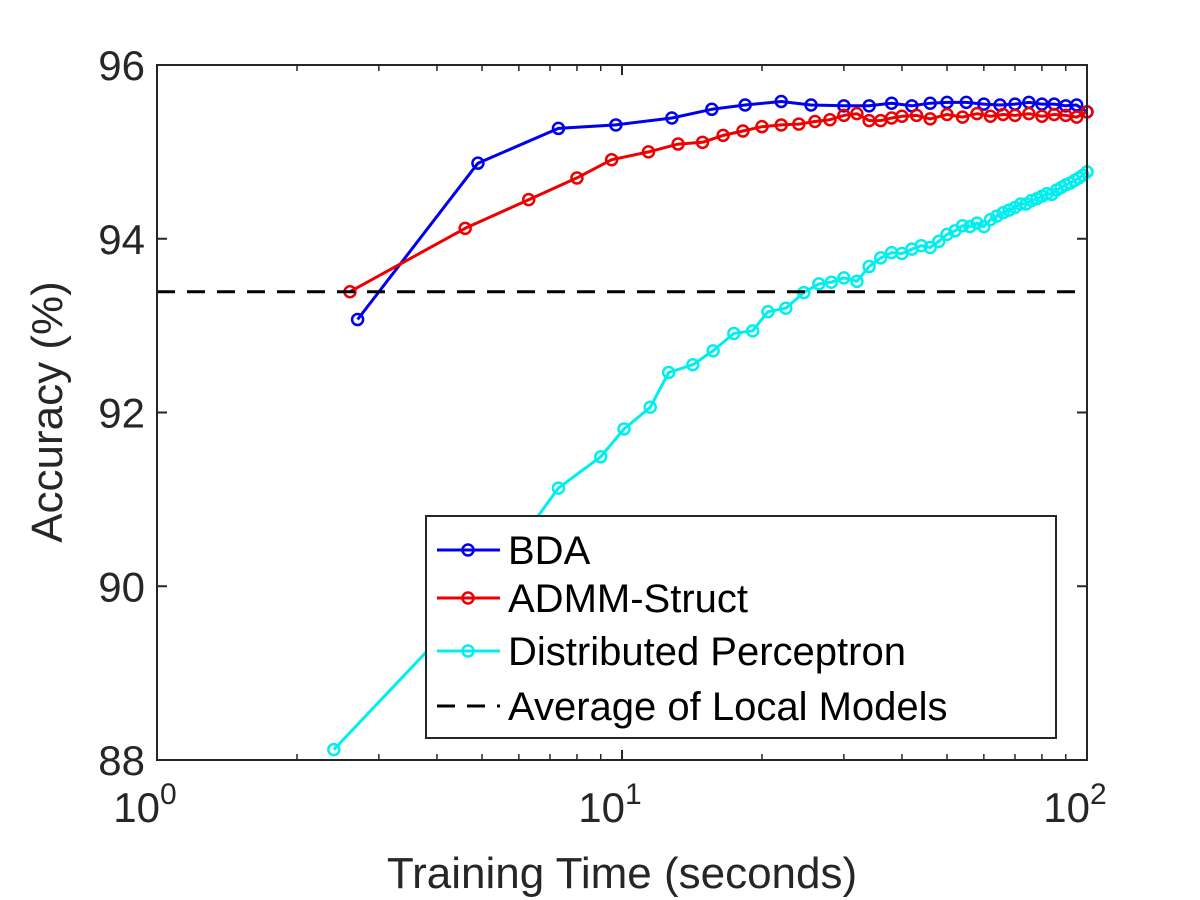  What do you see at coordinates (121, 413) in the screenshot?
I see `y-tick-label: 92` at bounding box center [121, 413].